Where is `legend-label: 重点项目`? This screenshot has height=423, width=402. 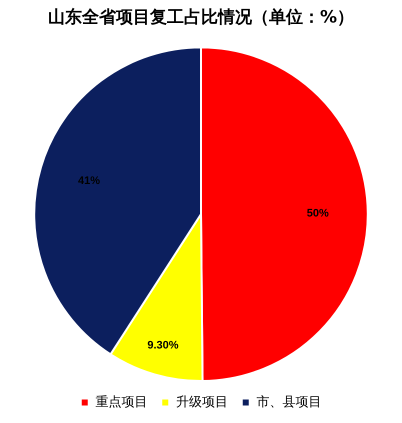
legend-label: 重点项目 is located at coordinates (121, 402).